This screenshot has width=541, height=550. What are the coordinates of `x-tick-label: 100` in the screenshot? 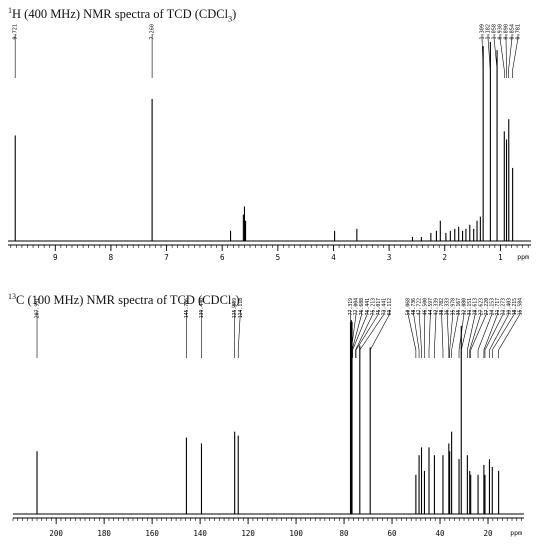 It's located at (296, 533).